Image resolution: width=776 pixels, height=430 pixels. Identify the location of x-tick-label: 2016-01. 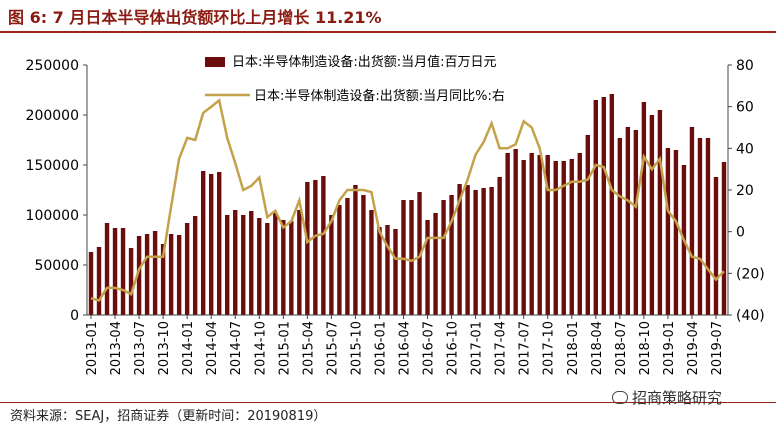
(380, 348).